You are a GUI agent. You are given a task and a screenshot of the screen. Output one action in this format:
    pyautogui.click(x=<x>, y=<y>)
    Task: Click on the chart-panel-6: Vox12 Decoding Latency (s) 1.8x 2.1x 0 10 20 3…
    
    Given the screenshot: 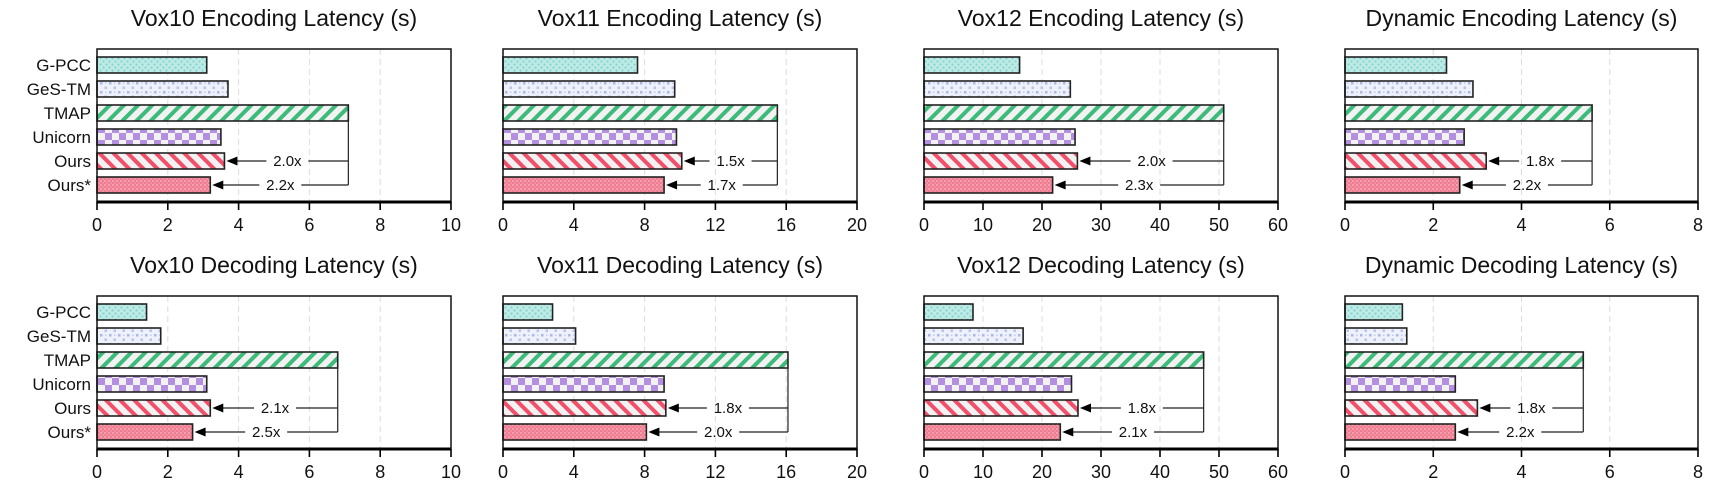 What is the action you would take?
    pyautogui.click(x=1103, y=367)
    